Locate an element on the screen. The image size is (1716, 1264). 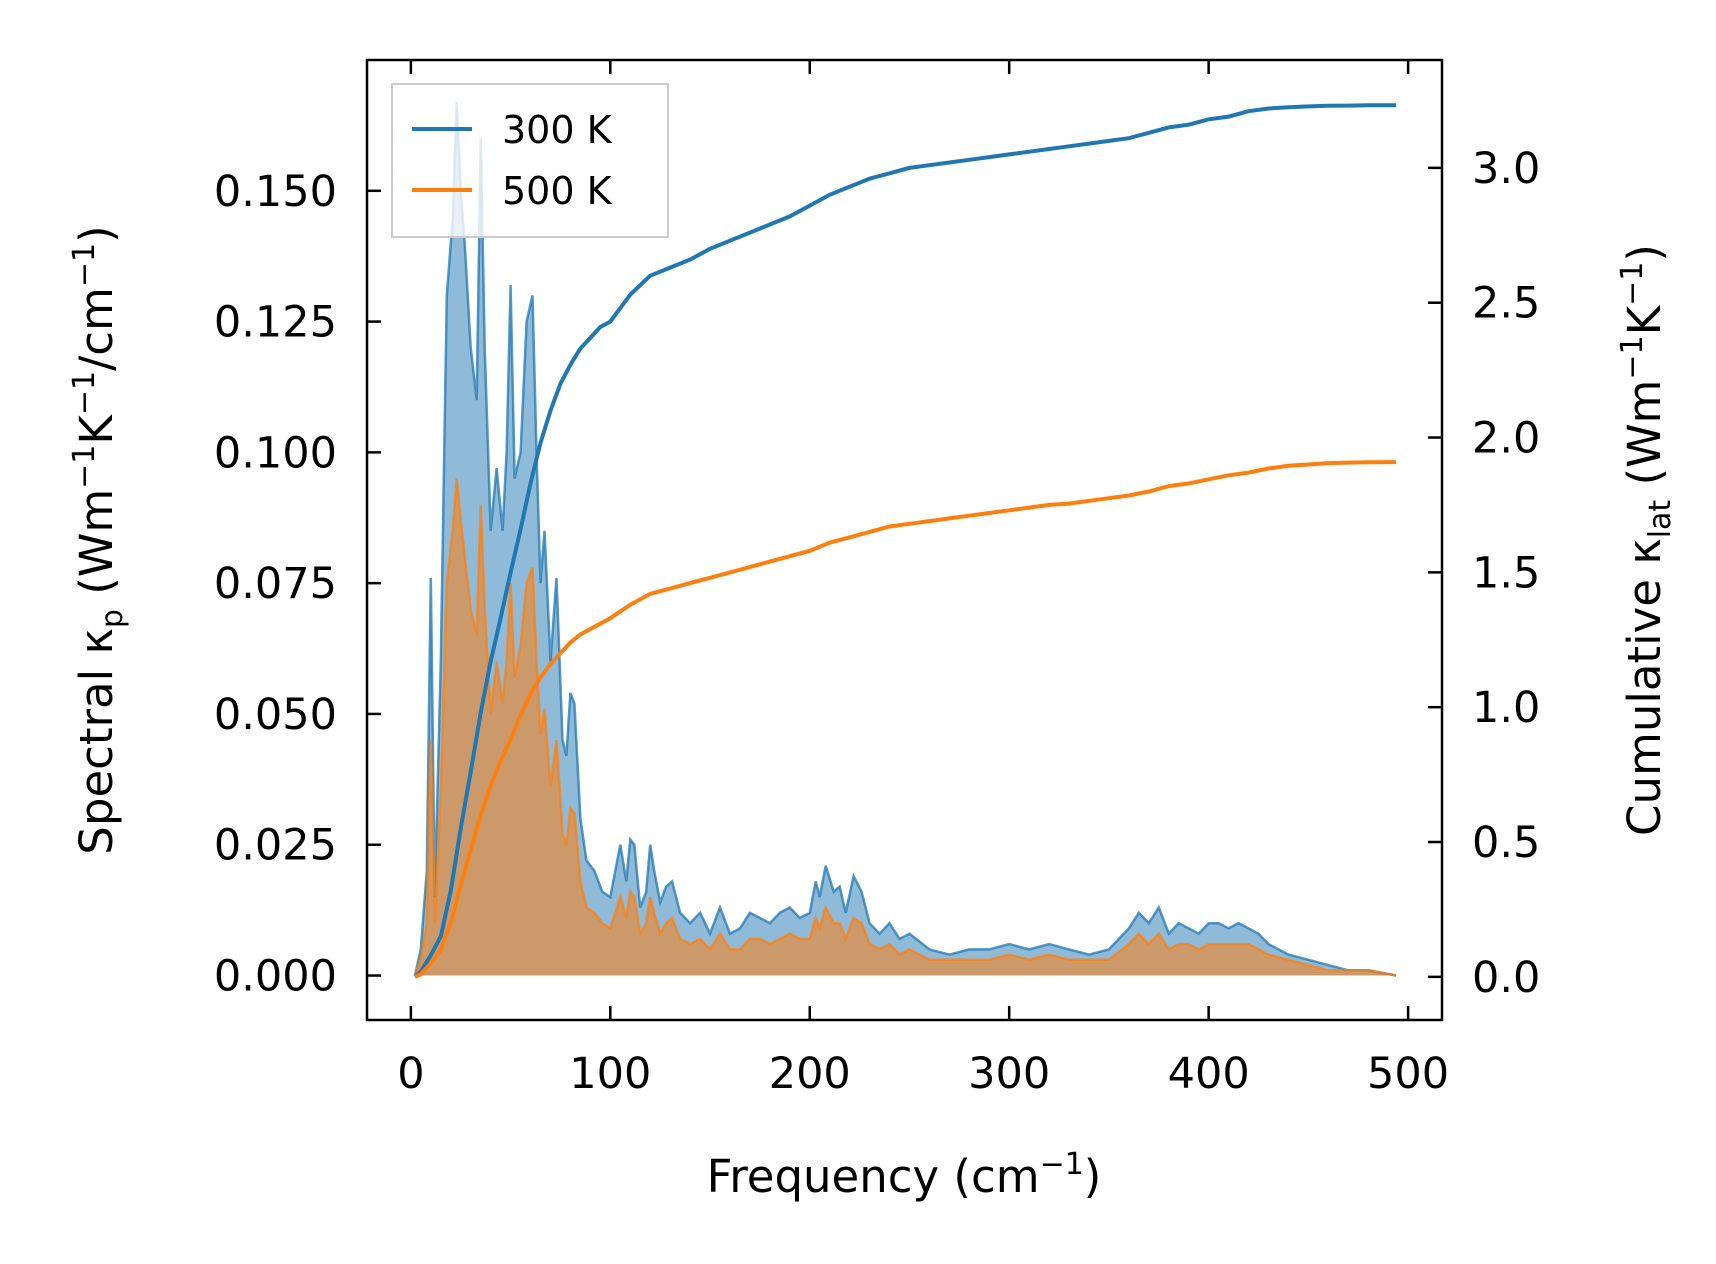
y-right-tick-label: 3.0 is located at coordinates (1506, 169).